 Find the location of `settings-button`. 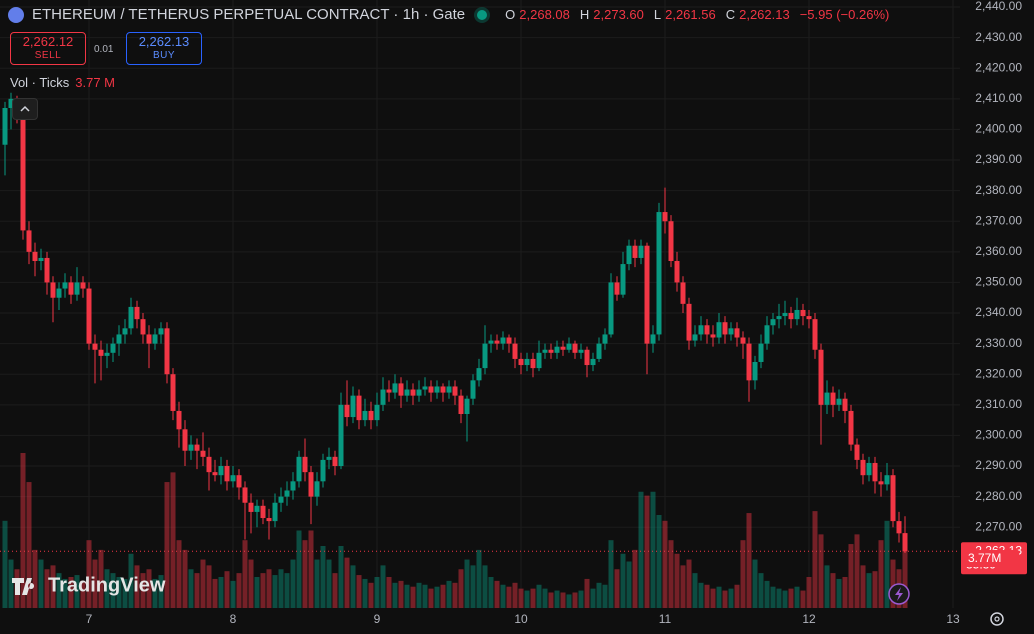

settings-button is located at coordinates (997, 619).